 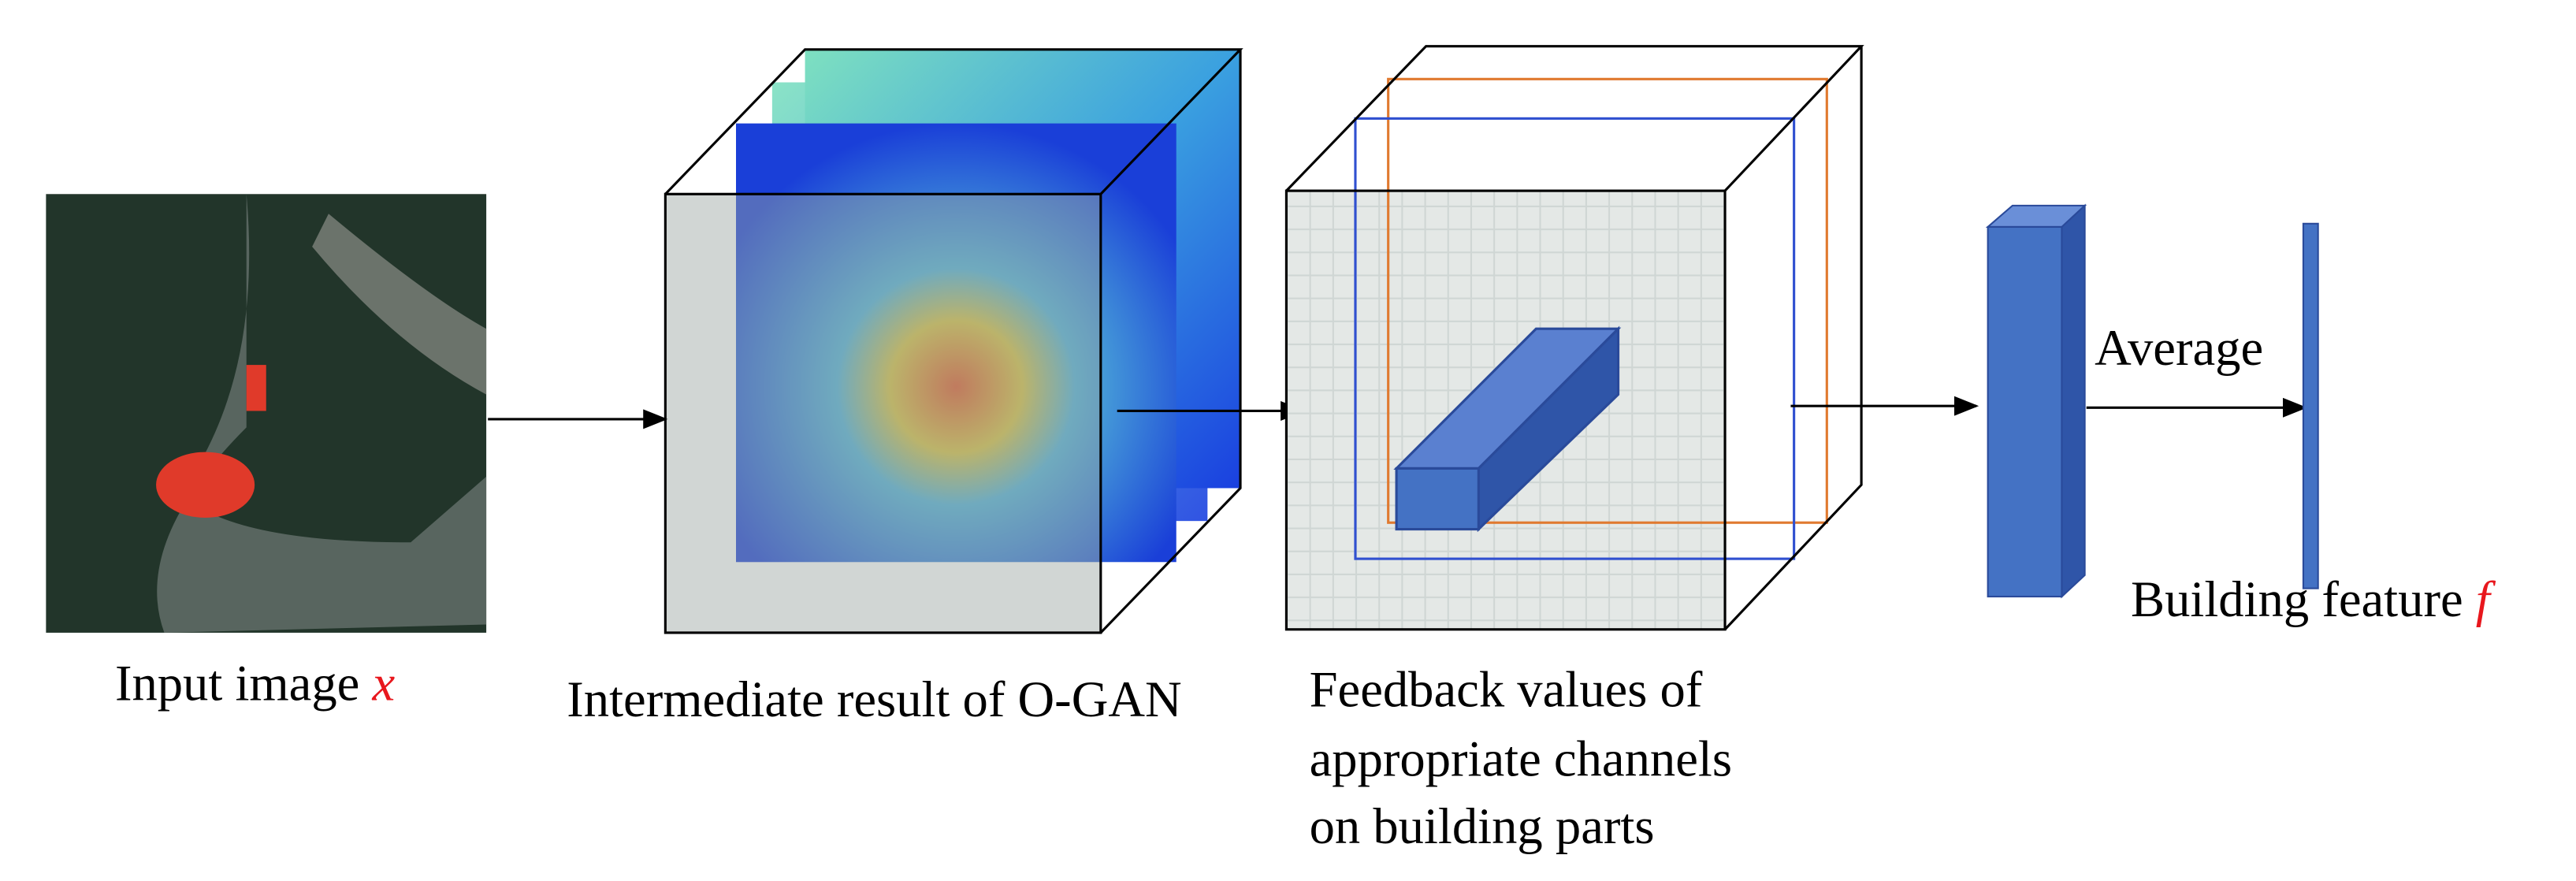 What do you see at coordinates (2486, 599) in the screenshot?
I see `symbol: f` at bounding box center [2486, 599].